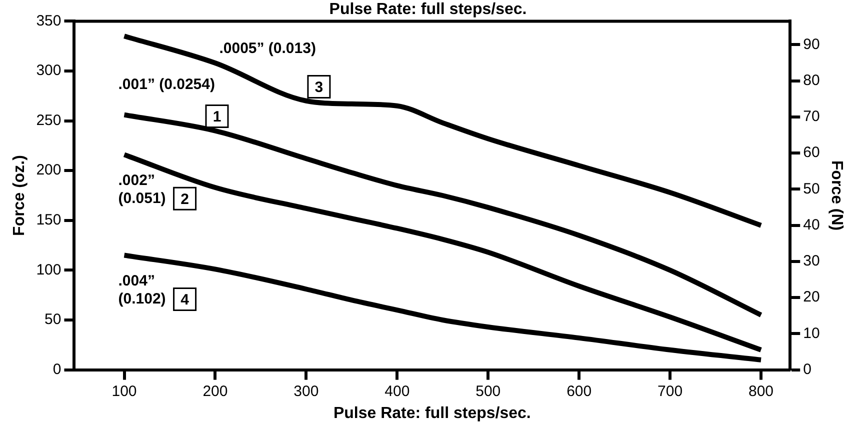  I want to click on y-tick-label: 200, so click(49, 170).